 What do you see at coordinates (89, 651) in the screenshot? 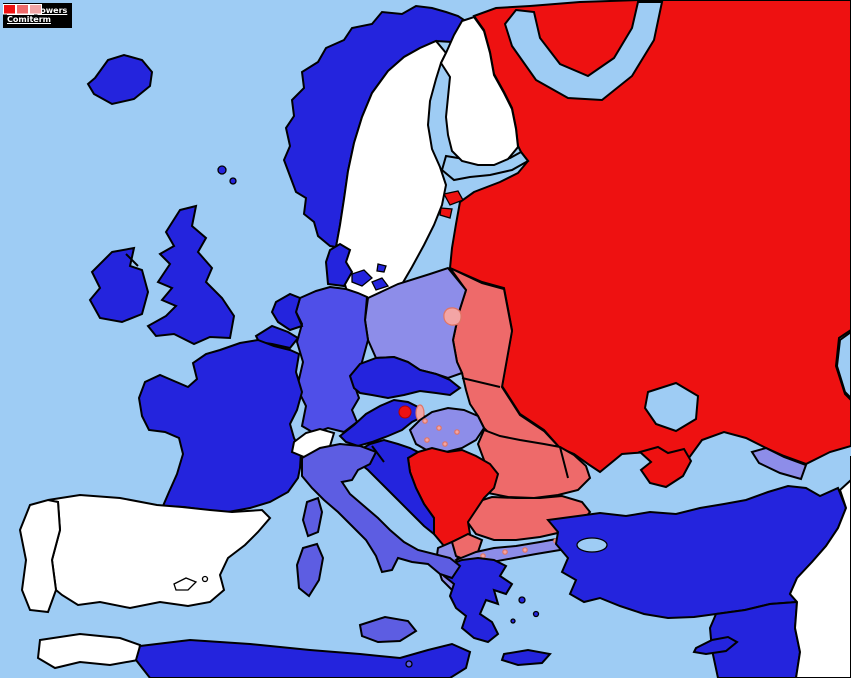
I see `region-morocco` at bounding box center [89, 651].